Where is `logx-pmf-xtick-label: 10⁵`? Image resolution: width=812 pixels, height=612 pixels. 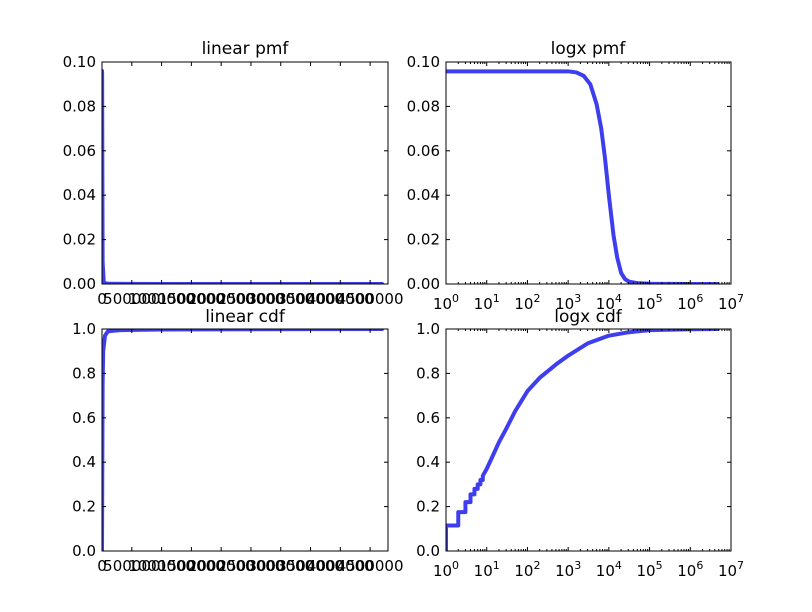 logx-pmf-xtick-label: 10⁵ is located at coordinates (650, 302).